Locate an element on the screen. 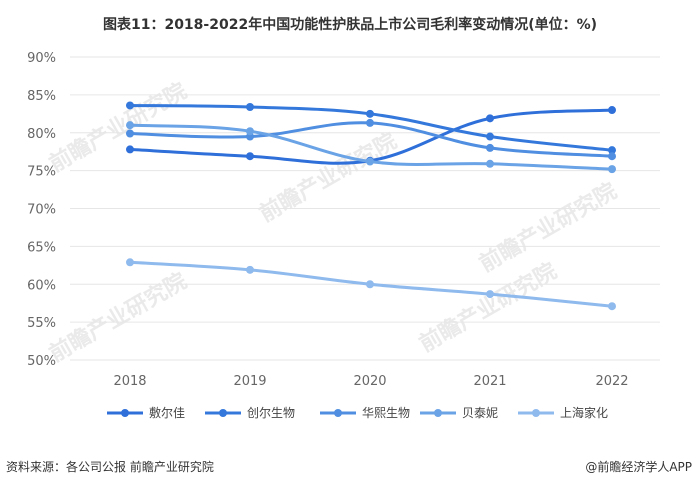 This screenshot has height=485, width=700. legend-label: 华熙生物 is located at coordinates (386, 413).